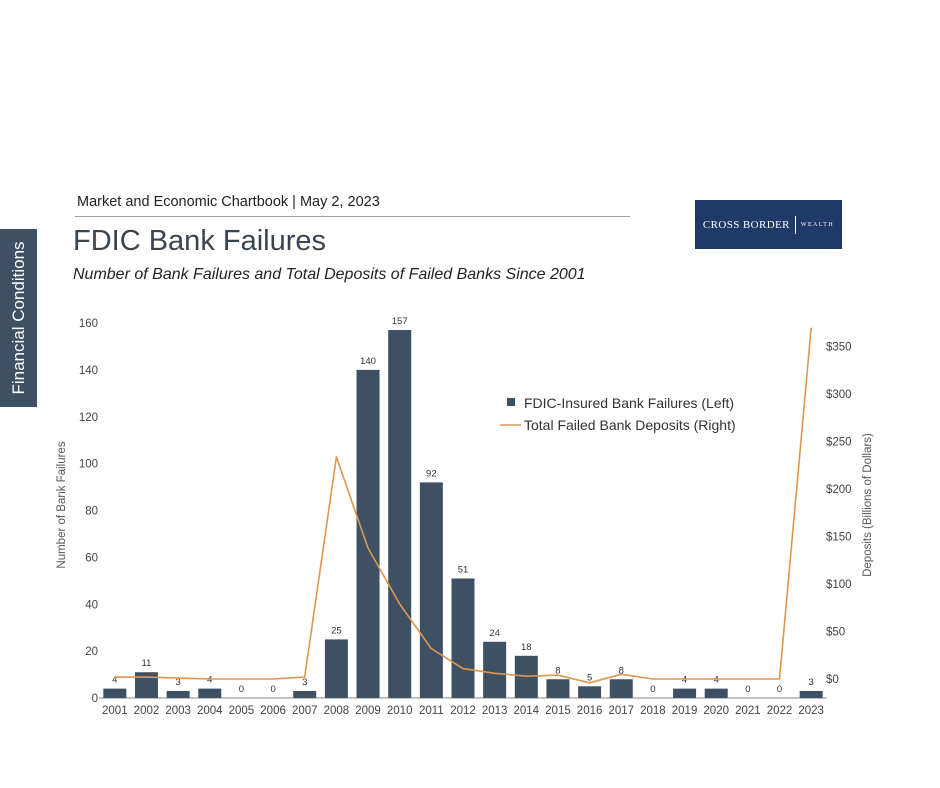 The width and height of the screenshot is (940, 788). I want to click on x-tick-label: 2021, so click(748, 711).